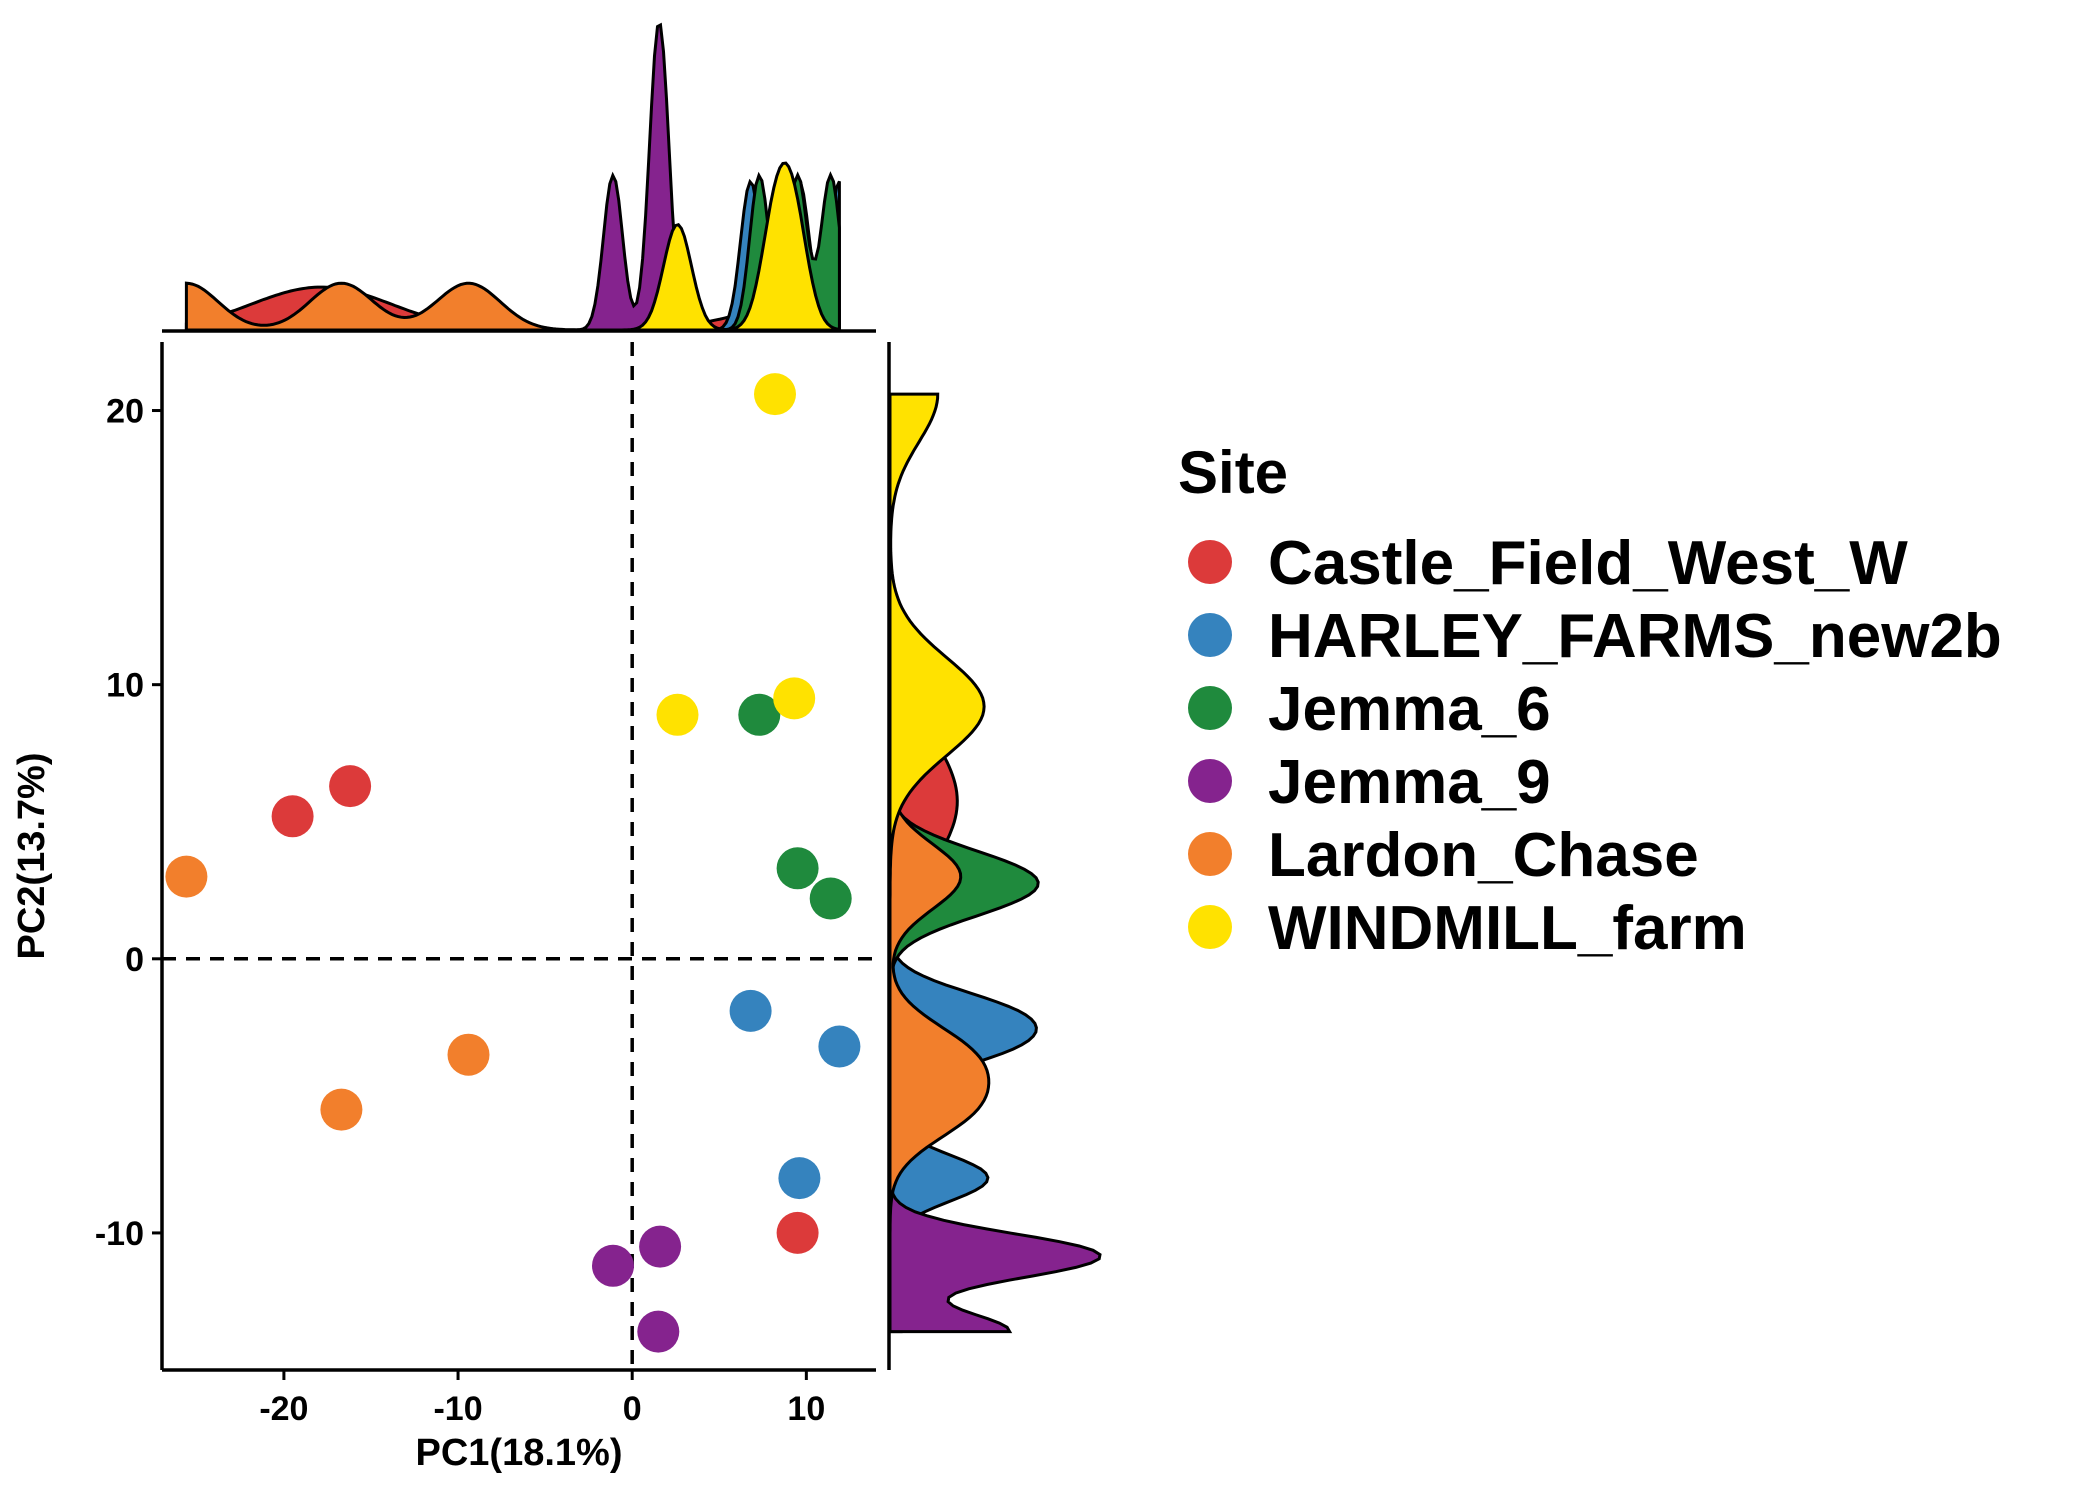 The image size is (2100, 1499). I want to click on legend-label-Castle_Field_West_W: Castle_Field_West_W, so click(1588, 563).